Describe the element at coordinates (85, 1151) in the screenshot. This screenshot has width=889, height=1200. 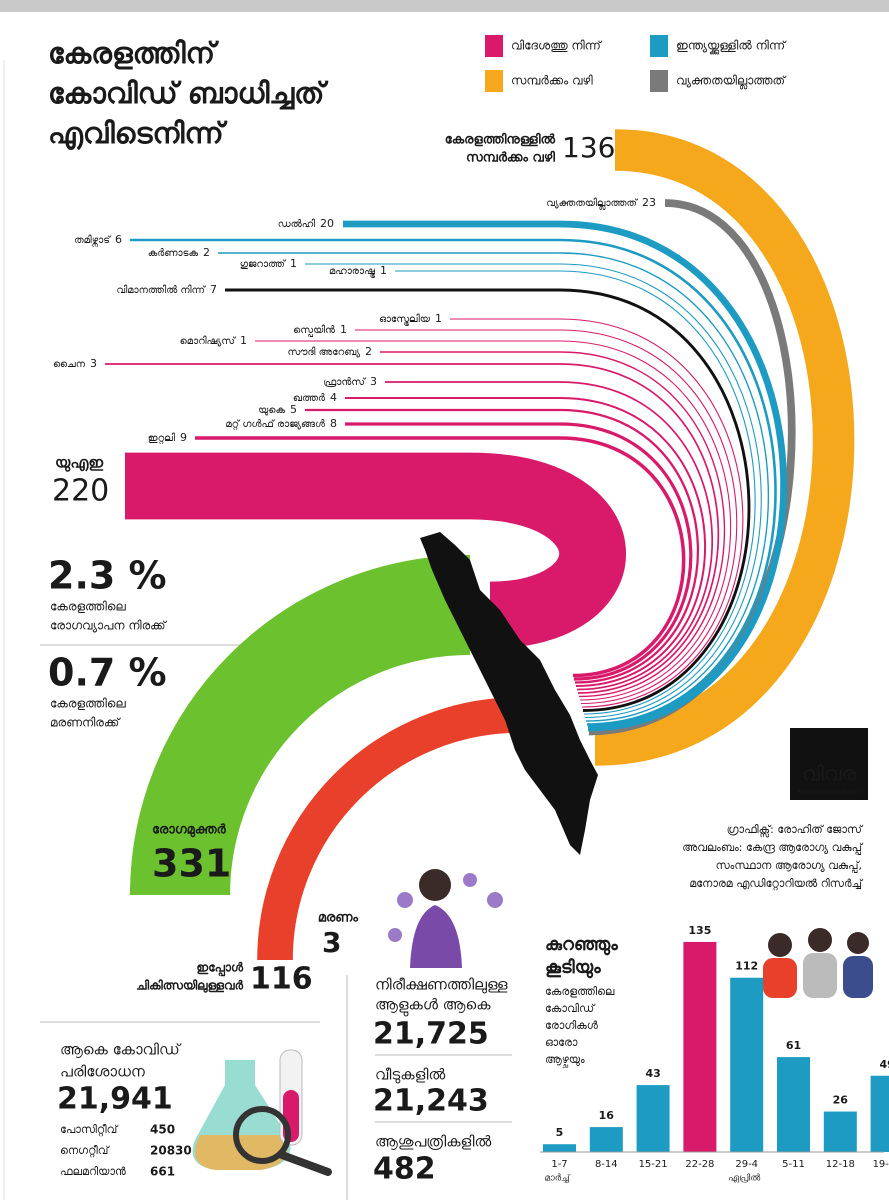
I see `testing-item-label: നെഗറ്റീവ്` at that location.